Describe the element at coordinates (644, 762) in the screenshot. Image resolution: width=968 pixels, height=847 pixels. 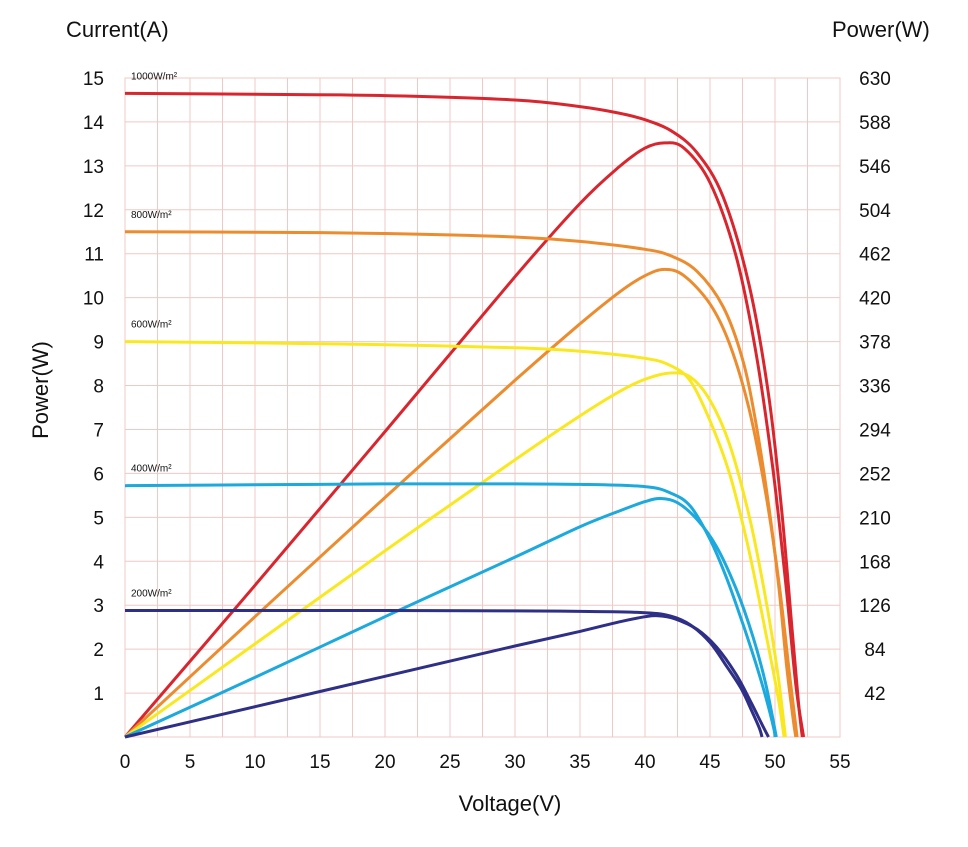
I see `x-tick-label: 40` at that location.